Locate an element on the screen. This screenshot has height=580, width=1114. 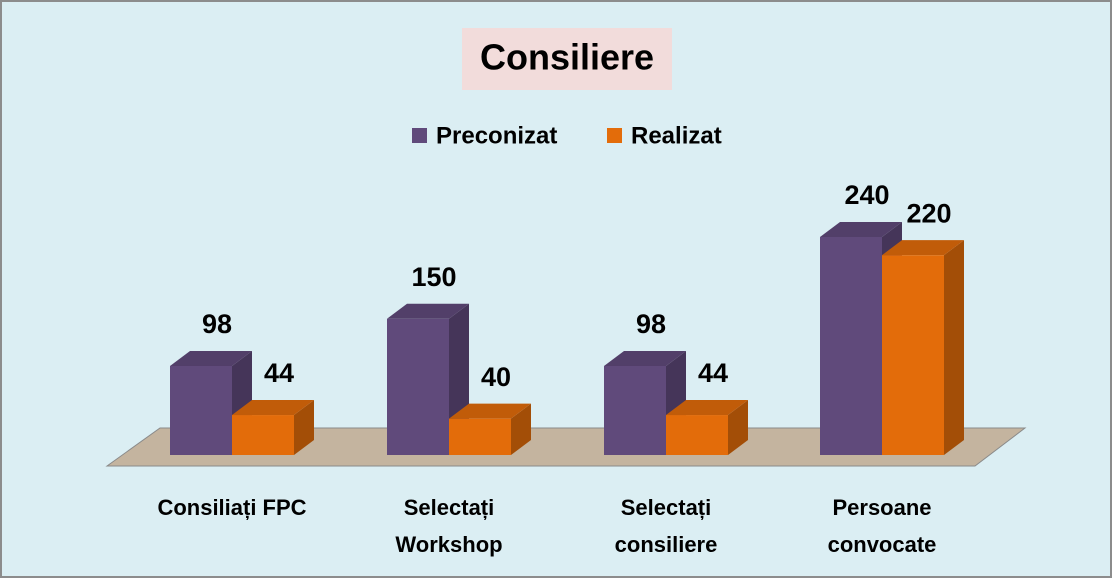
x-tick-label: Selectați consiliere is located at coordinates (666, 526).